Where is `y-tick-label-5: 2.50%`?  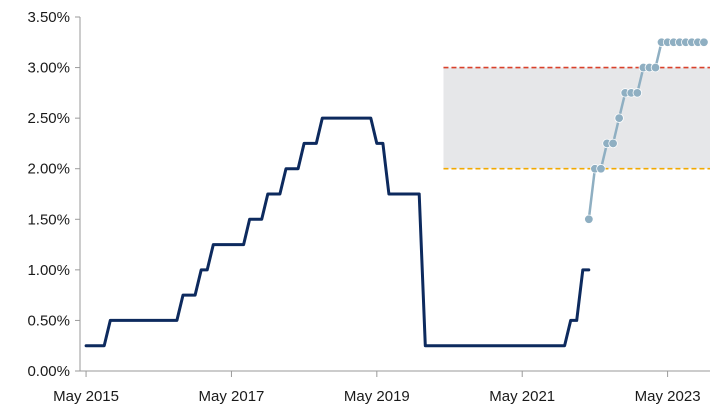
y-tick-label-5: 2.50% is located at coordinates (48, 118).